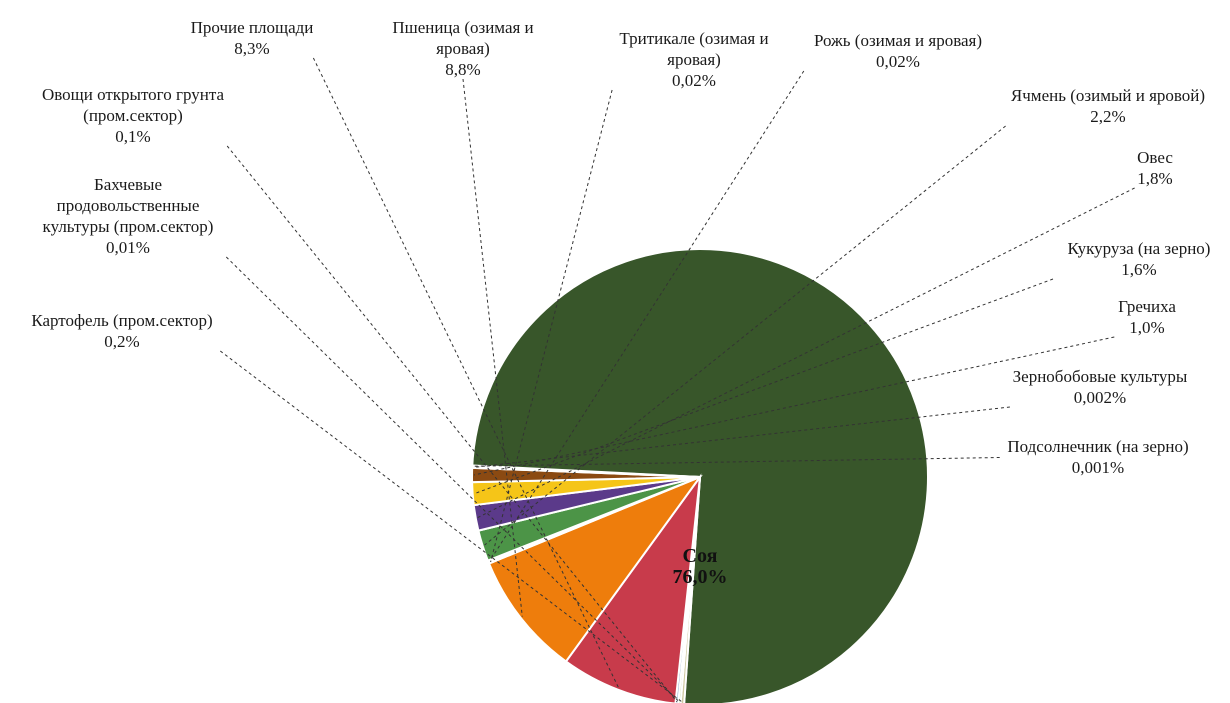  Describe the element at coordinates (693, 38) in the screenshot. I see `slice-name-label: Тритикале (озимая и` at that location.